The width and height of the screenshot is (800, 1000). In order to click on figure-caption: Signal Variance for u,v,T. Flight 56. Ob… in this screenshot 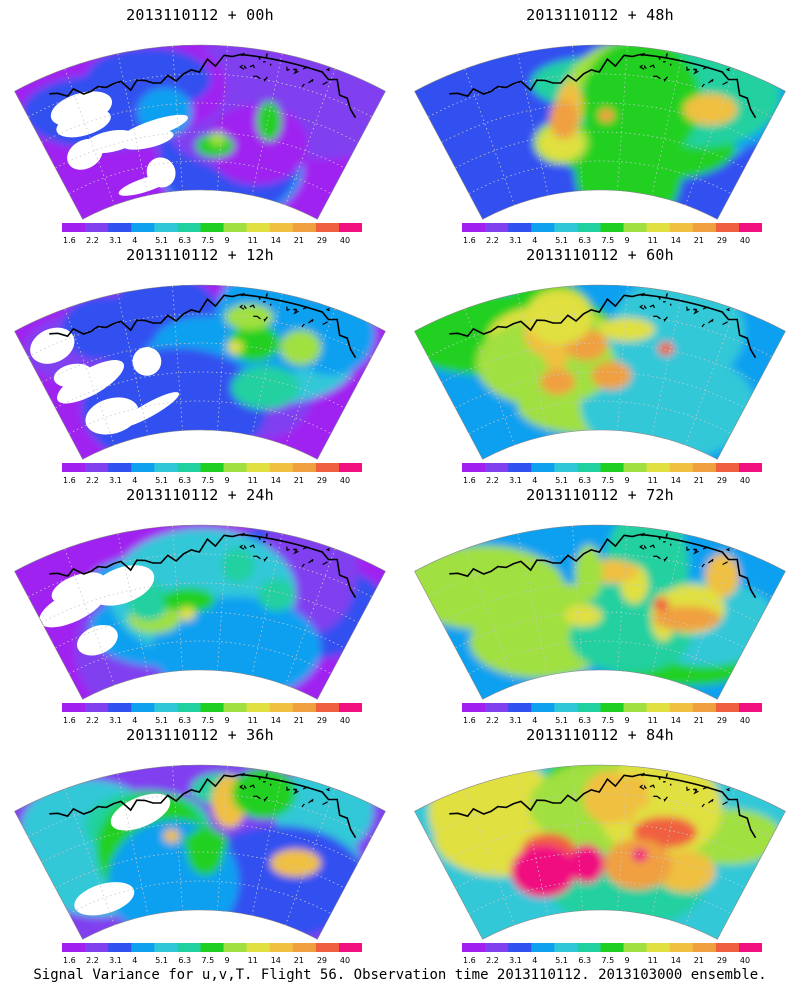, I will do `click(400, 975)`.